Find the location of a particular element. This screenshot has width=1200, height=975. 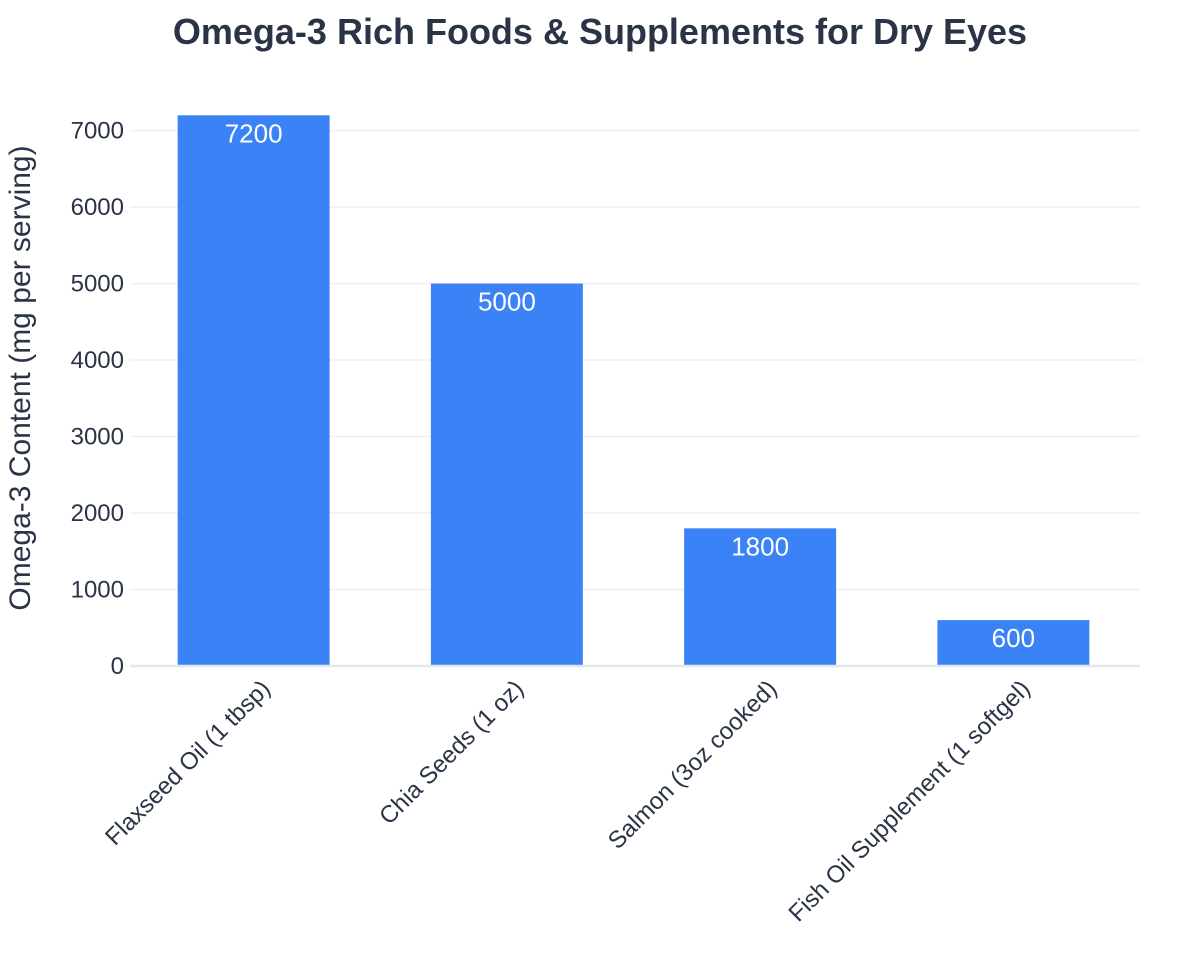

y-tick-label: 0 is located at coordinates (117, 666).